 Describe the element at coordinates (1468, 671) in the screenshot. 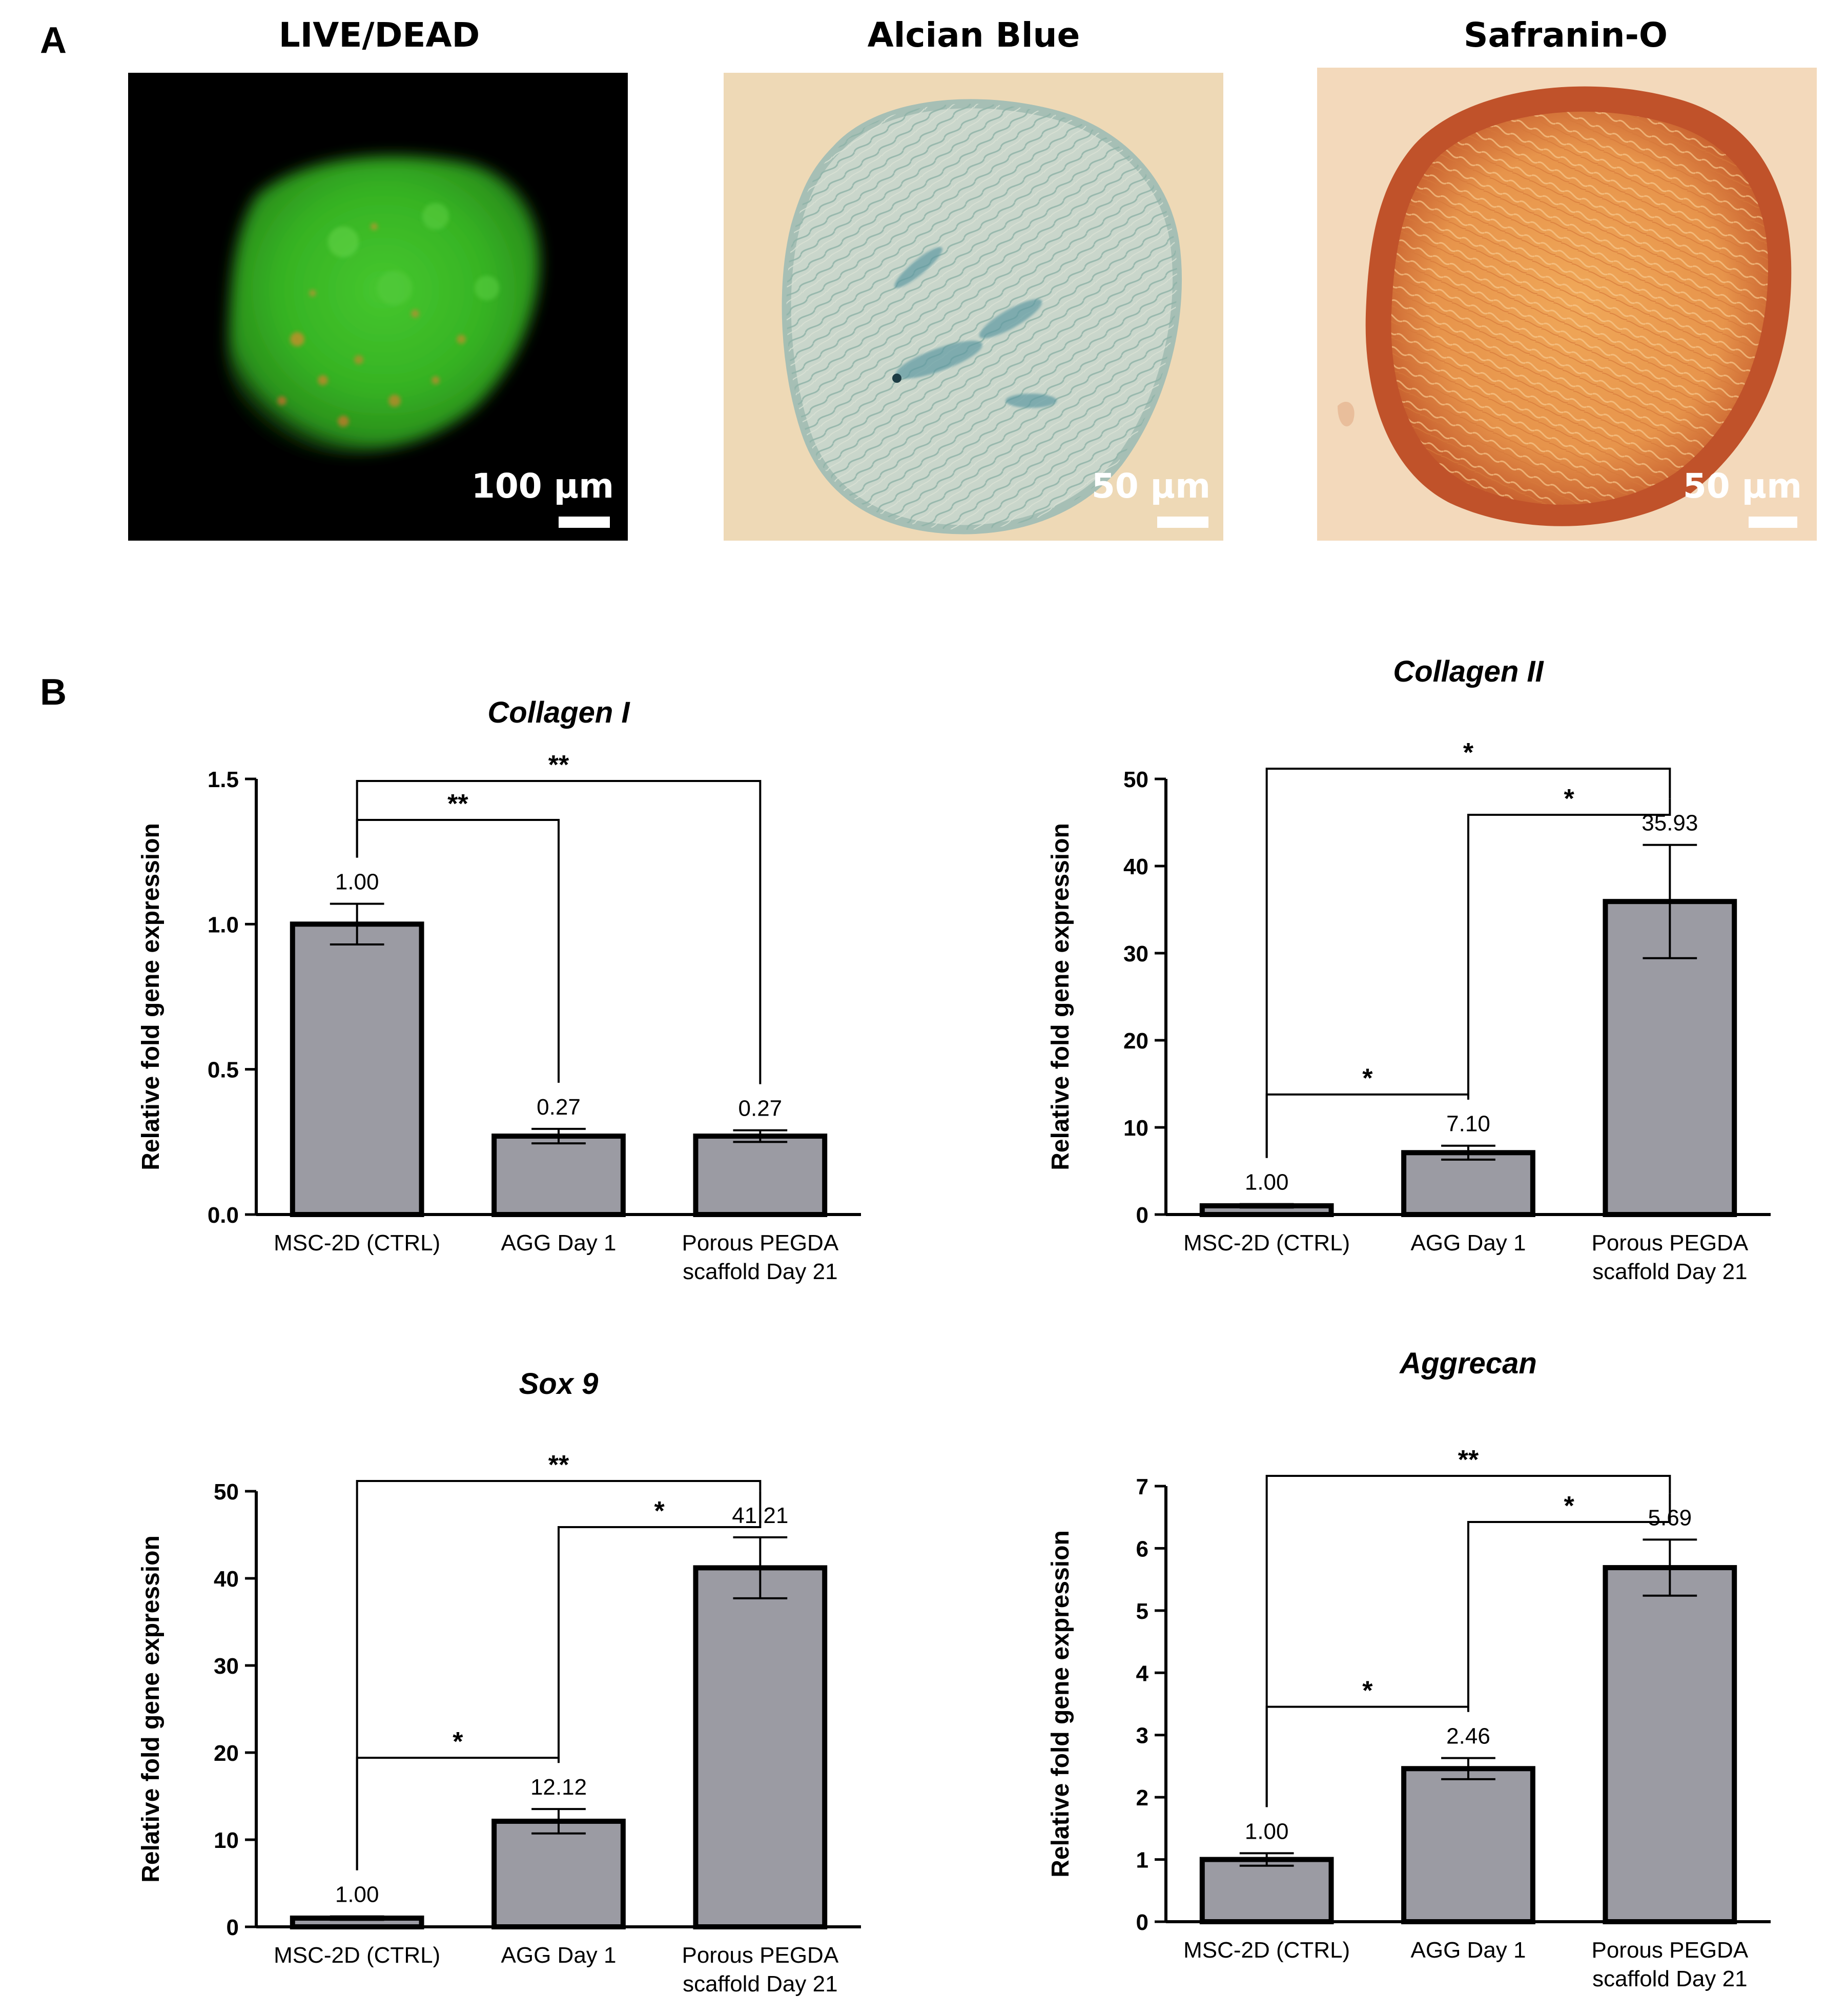

I see `chart-title: Collagen II` at that location.